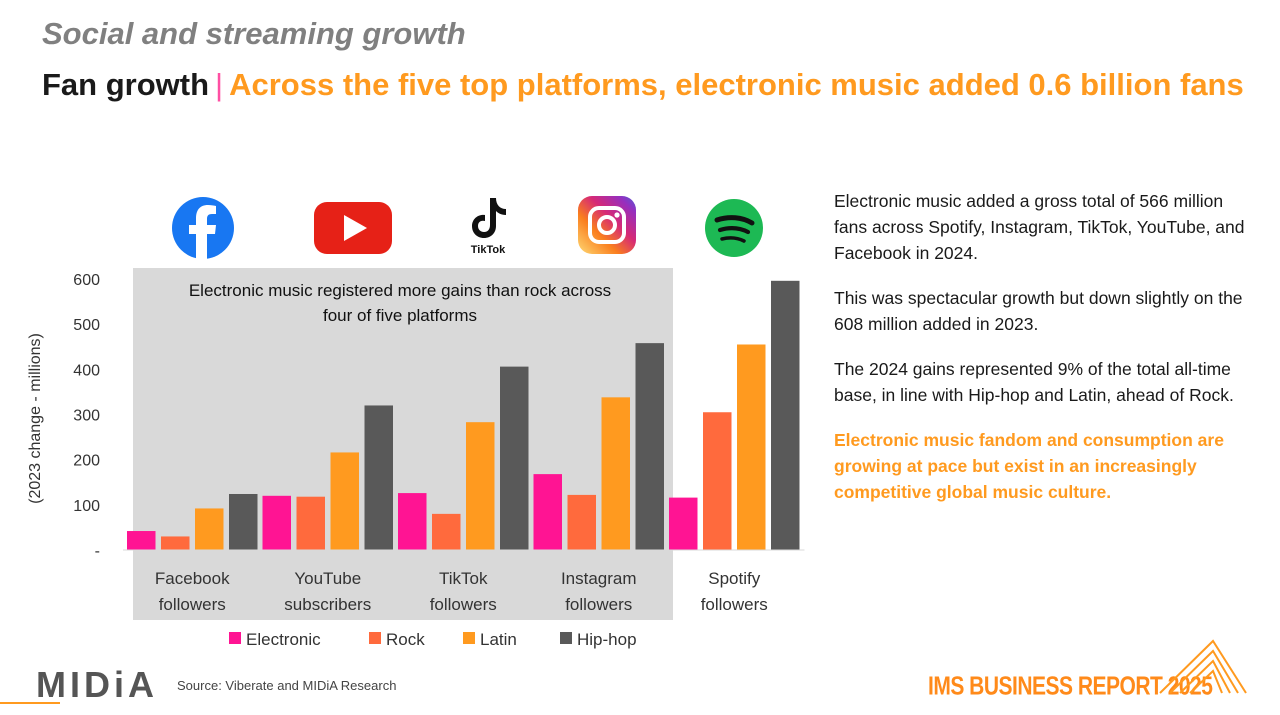  What do you see at coordinates (467, 227) in the screenshot?
I see `platform-icons: TikTok` at bounding box center [467, 227].